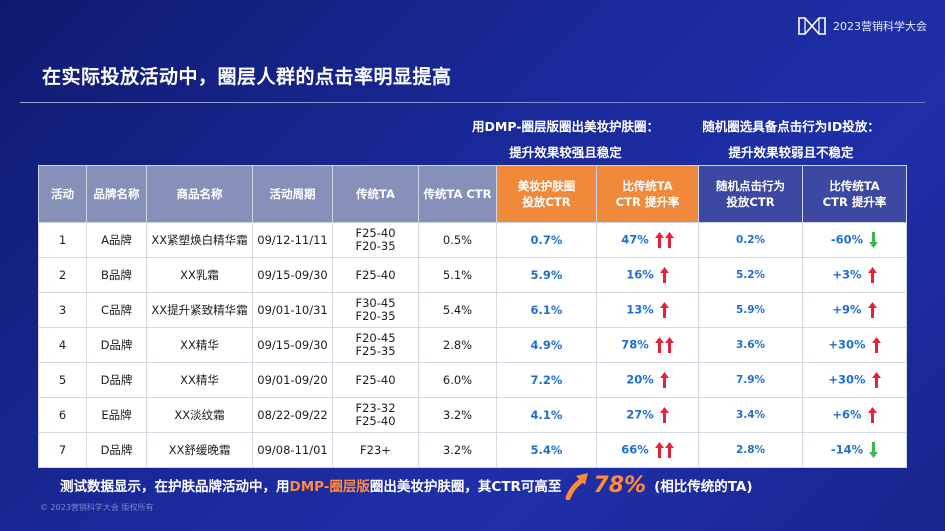 This screenshot has width=945, height=531. What do you see at coordinates (292, 194) in the screenshot?
I see `header-period: 活动周期` at bounding box center [292, 194].